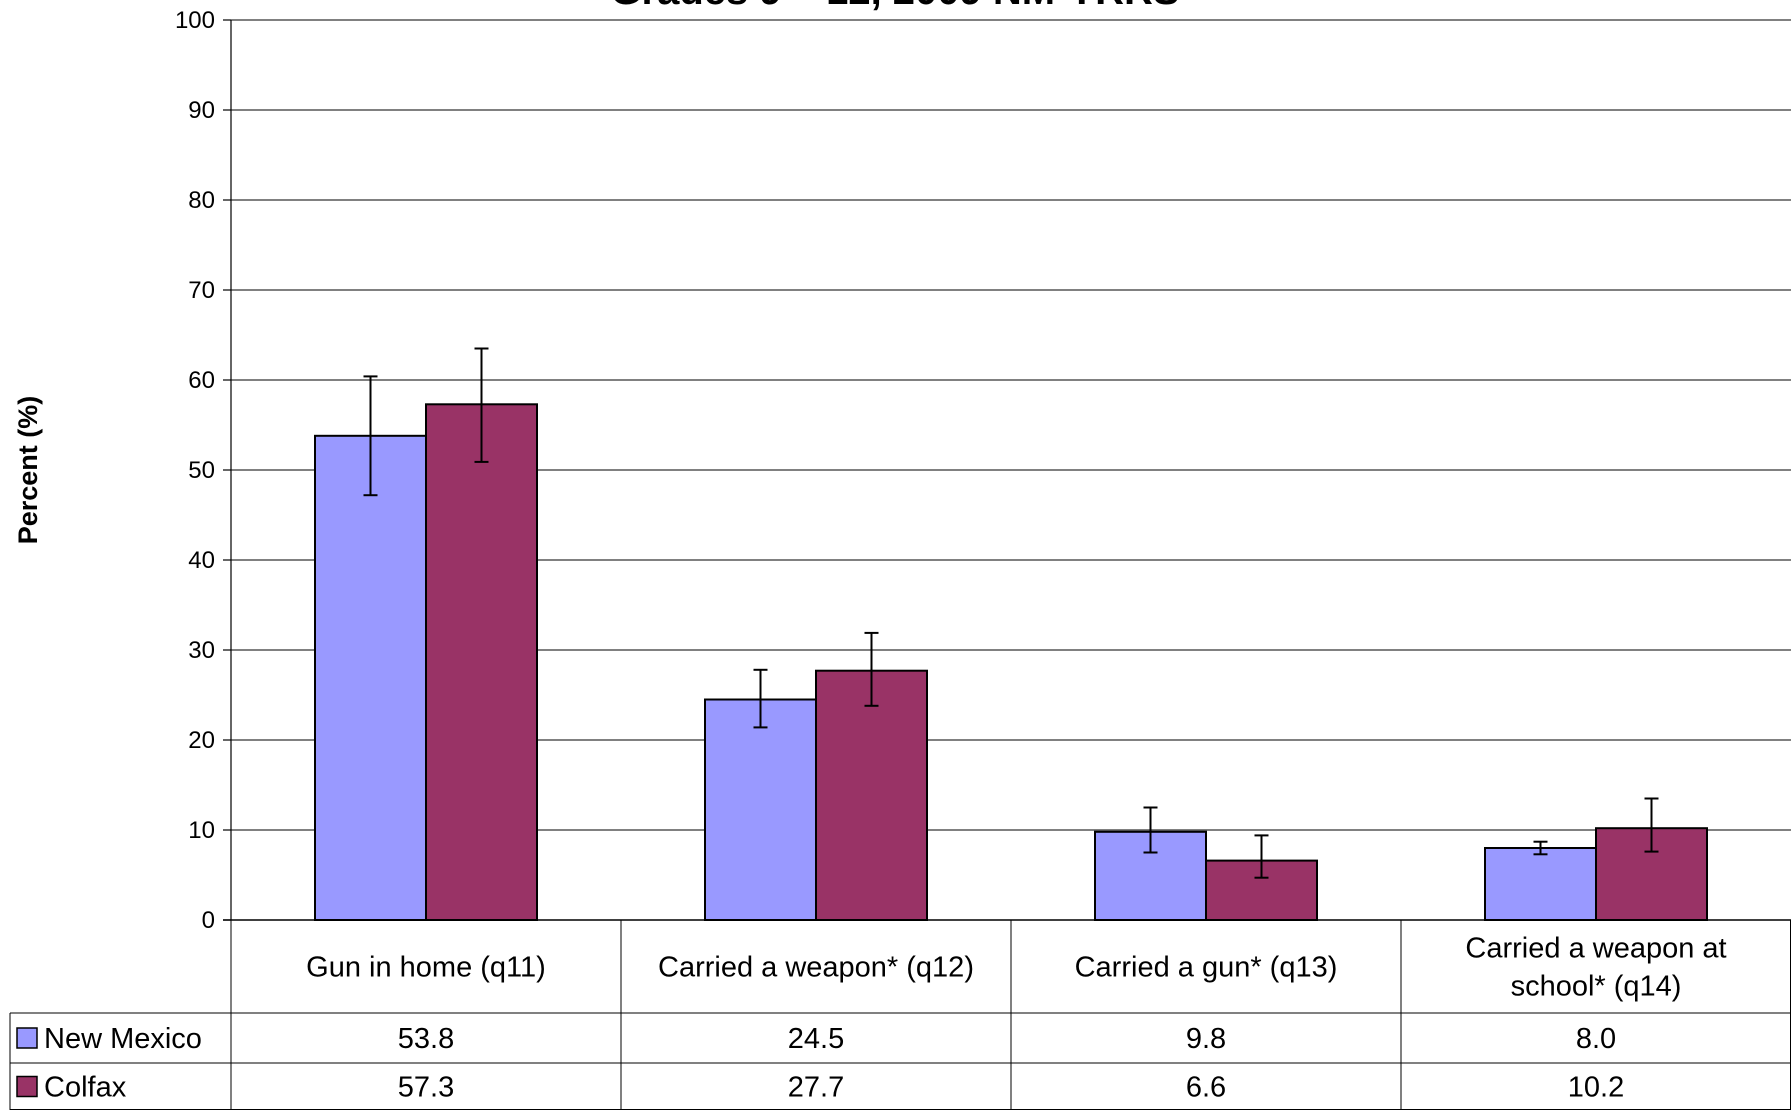  What do you see at coordinates (1595, 949) in the screenshot?
I see `x-category-label: Carried a weapon at` at bounding box center [1595, 949].